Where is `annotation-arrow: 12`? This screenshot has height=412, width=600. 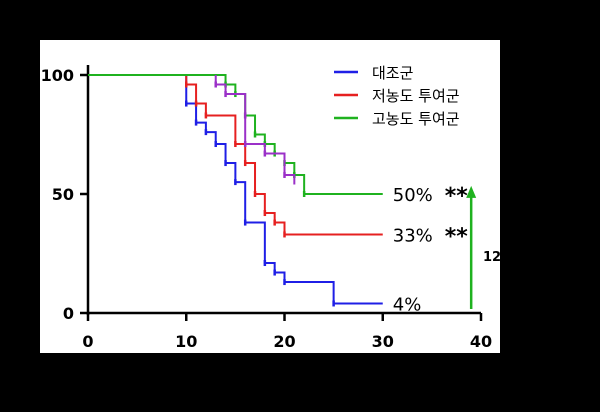
annotation-arrow: 12 is located at coordinates (483, 247).